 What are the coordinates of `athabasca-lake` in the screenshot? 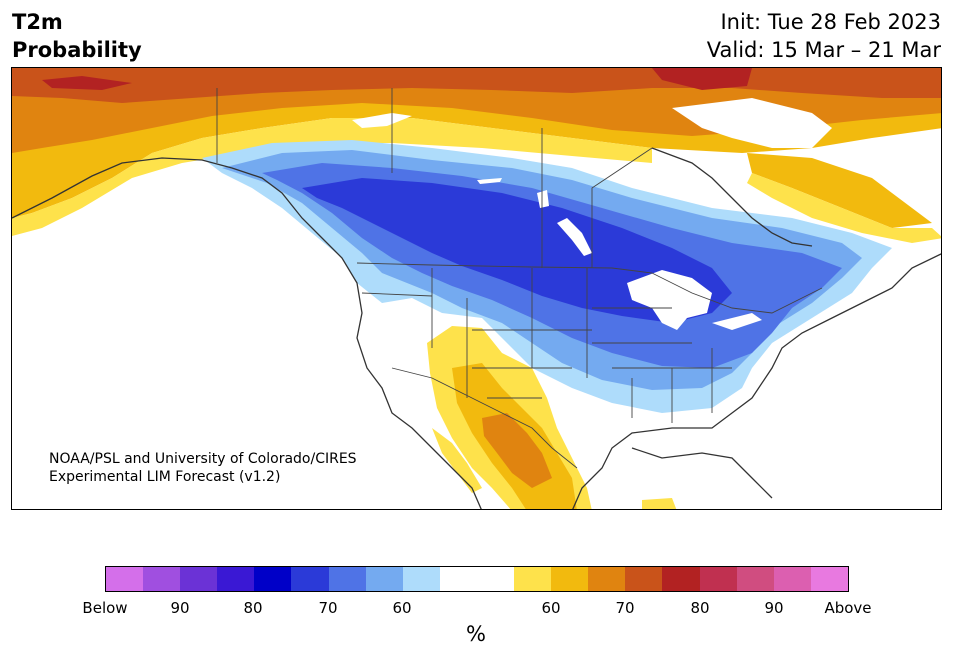 It's located at (489, 181).